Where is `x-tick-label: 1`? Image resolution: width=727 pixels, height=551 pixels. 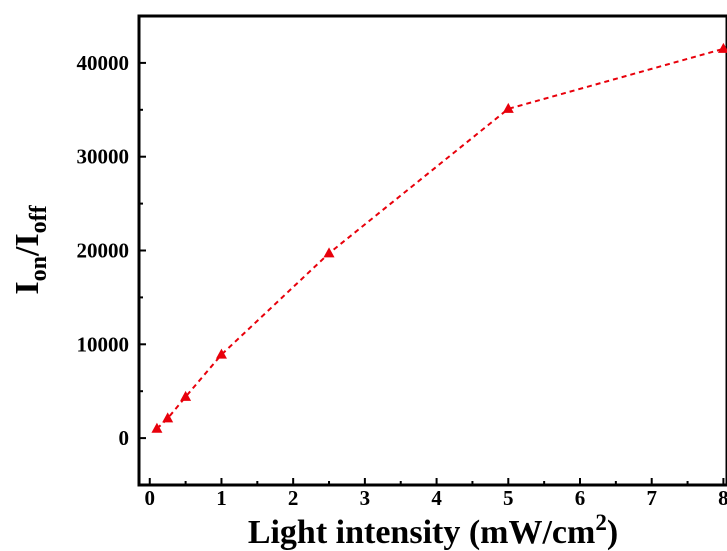
x-tick-label: 1 is located at coordinates (221, 498).